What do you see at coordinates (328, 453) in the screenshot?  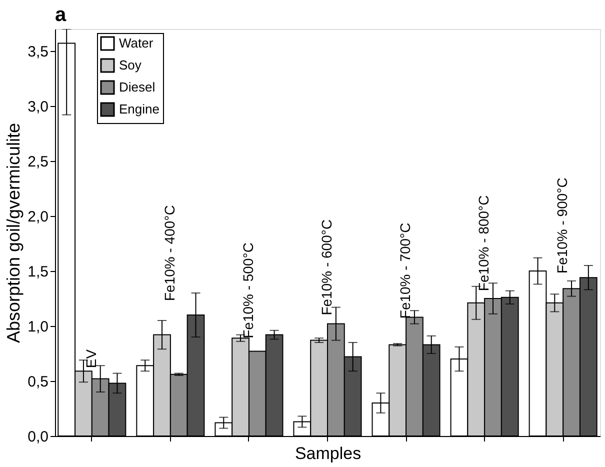 I see `x-axis-title: Samples` at bounding box center [328, 453].